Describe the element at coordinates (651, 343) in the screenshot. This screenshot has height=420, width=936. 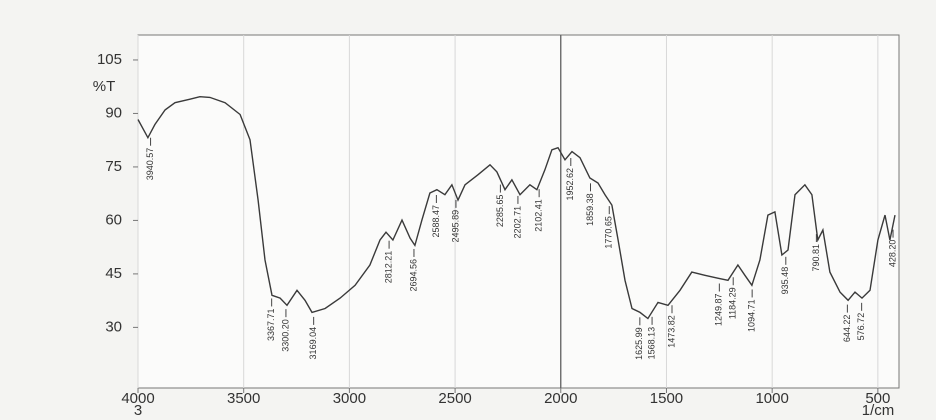
I see `peak-label: 1568.13` at that location.